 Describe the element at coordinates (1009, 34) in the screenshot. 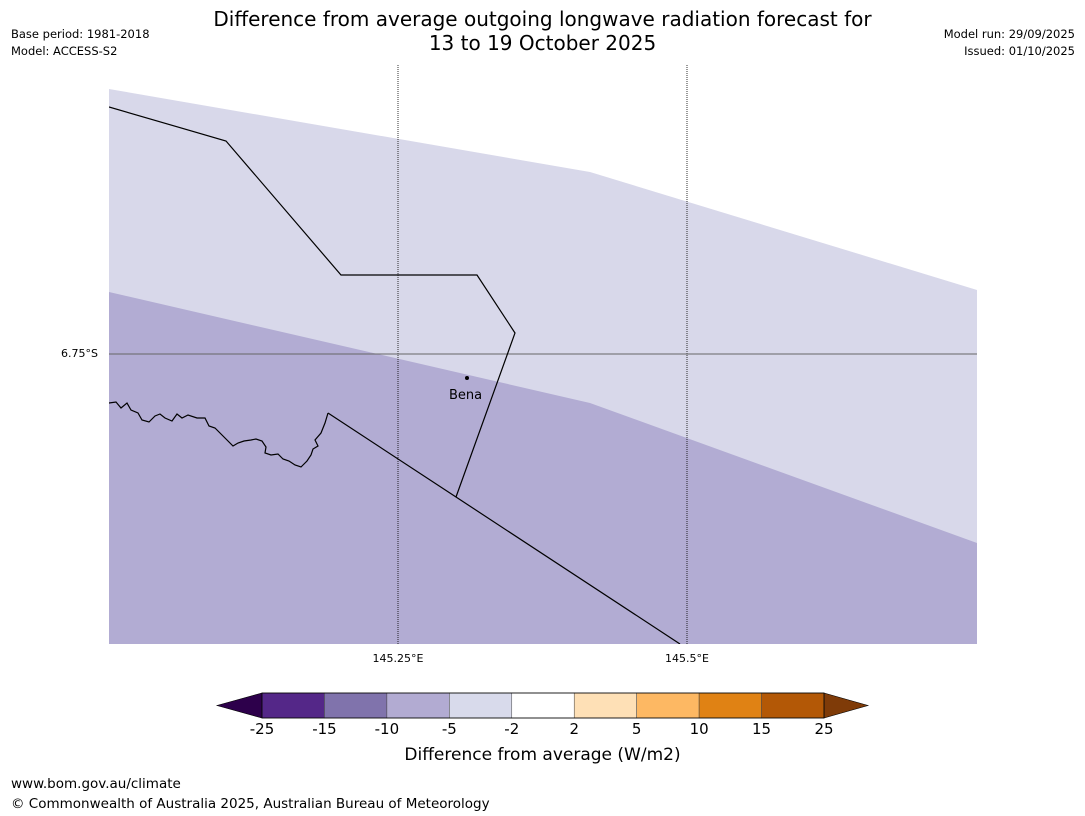

I see `model-run: Model run: 29/09/2025` at that location.